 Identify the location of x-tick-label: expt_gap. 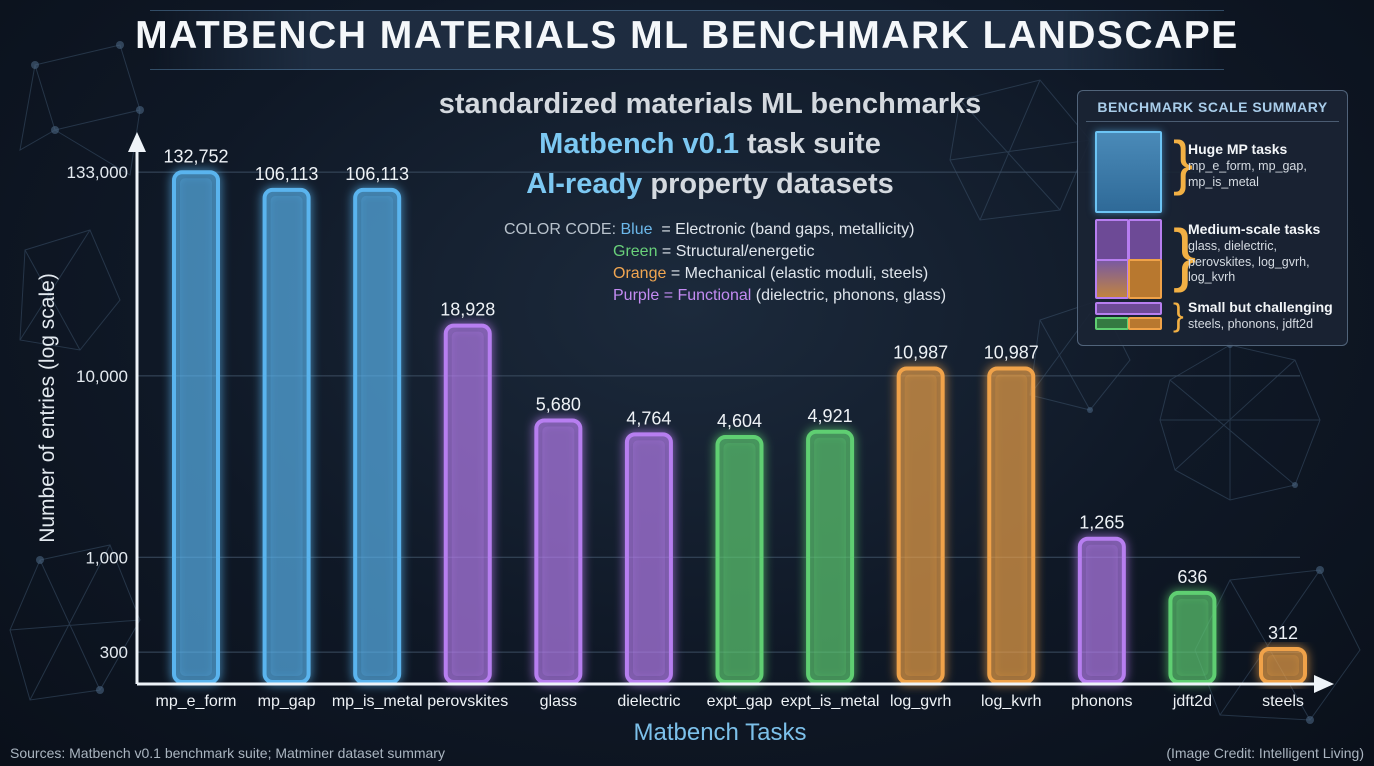
(740, 701).